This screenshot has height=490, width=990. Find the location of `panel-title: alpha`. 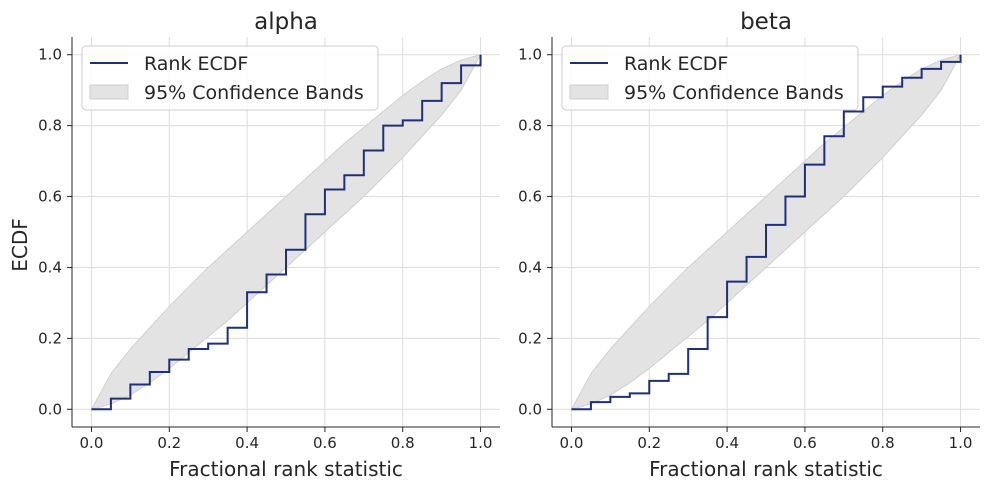

panel-title: alpha is located at coordinates (286, 22).